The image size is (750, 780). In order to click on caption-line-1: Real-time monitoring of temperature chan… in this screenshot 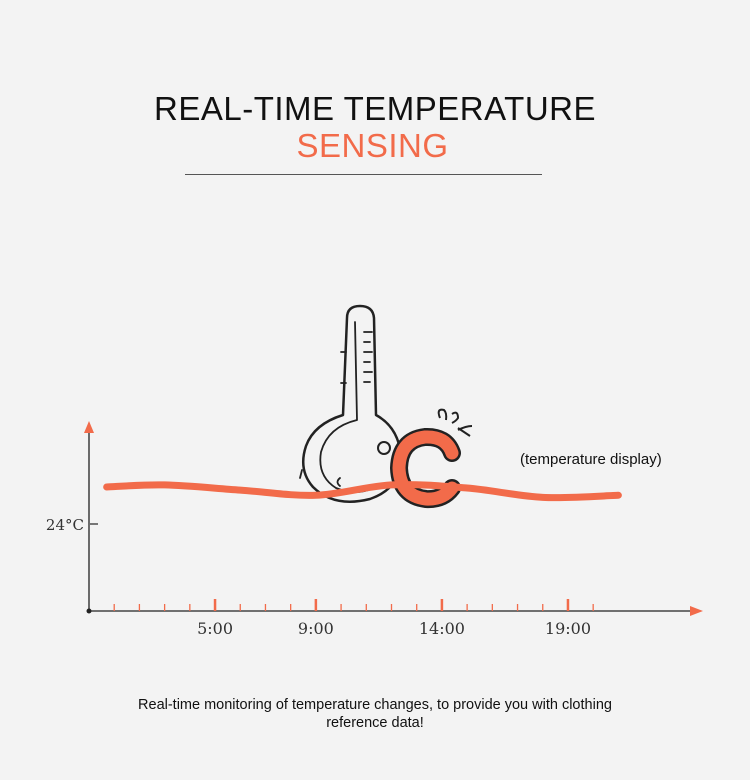, I will do `click(375, 705)`.